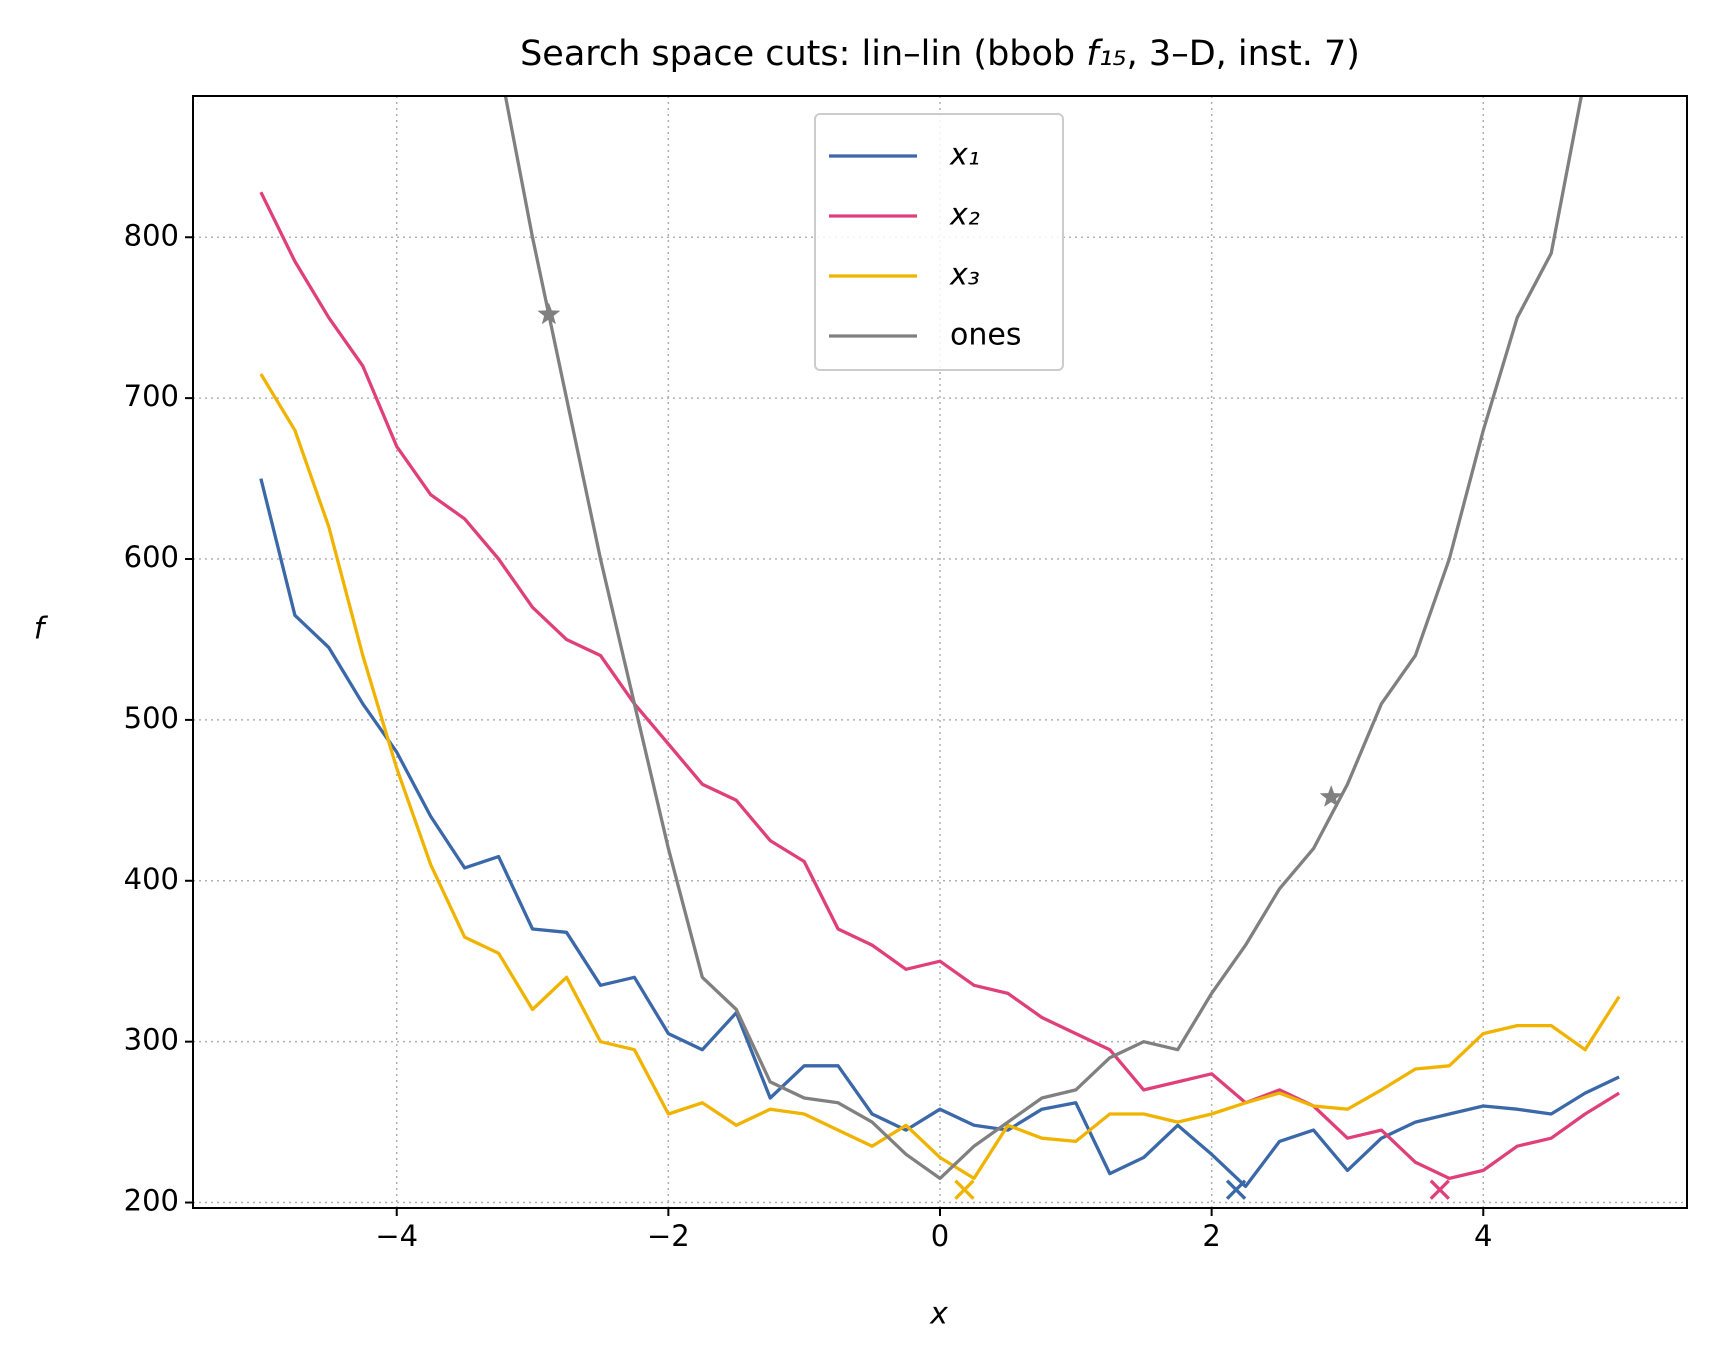 Image resolution: width=1709 pixels, height=1359 pixels. Describe the element at coordinates (151, 718) in the screenshot. I see `y-tick-label: 500` at that location.